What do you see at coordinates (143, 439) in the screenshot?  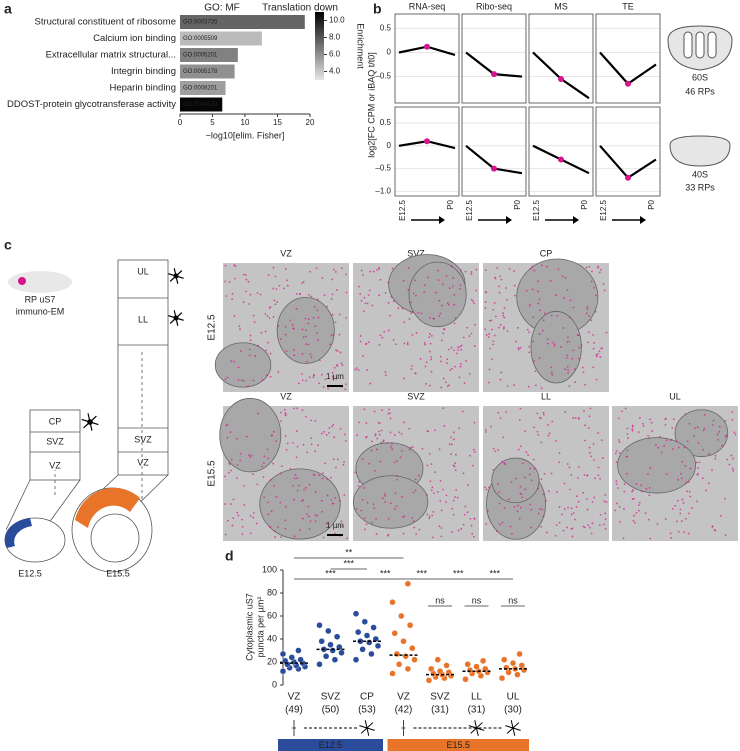 I see `layer-label: SVZ` at bounding box center [143, 439].